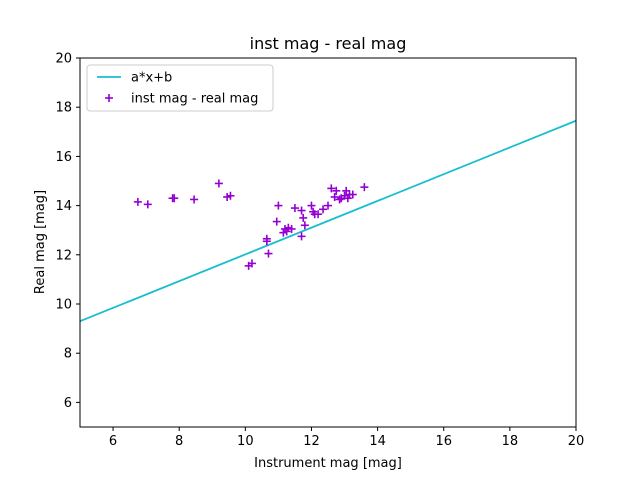  What do you see at coordinates (179, 441) in the screenshot?
I see `x-tick-label: 8` at bounding box center [179, 441].